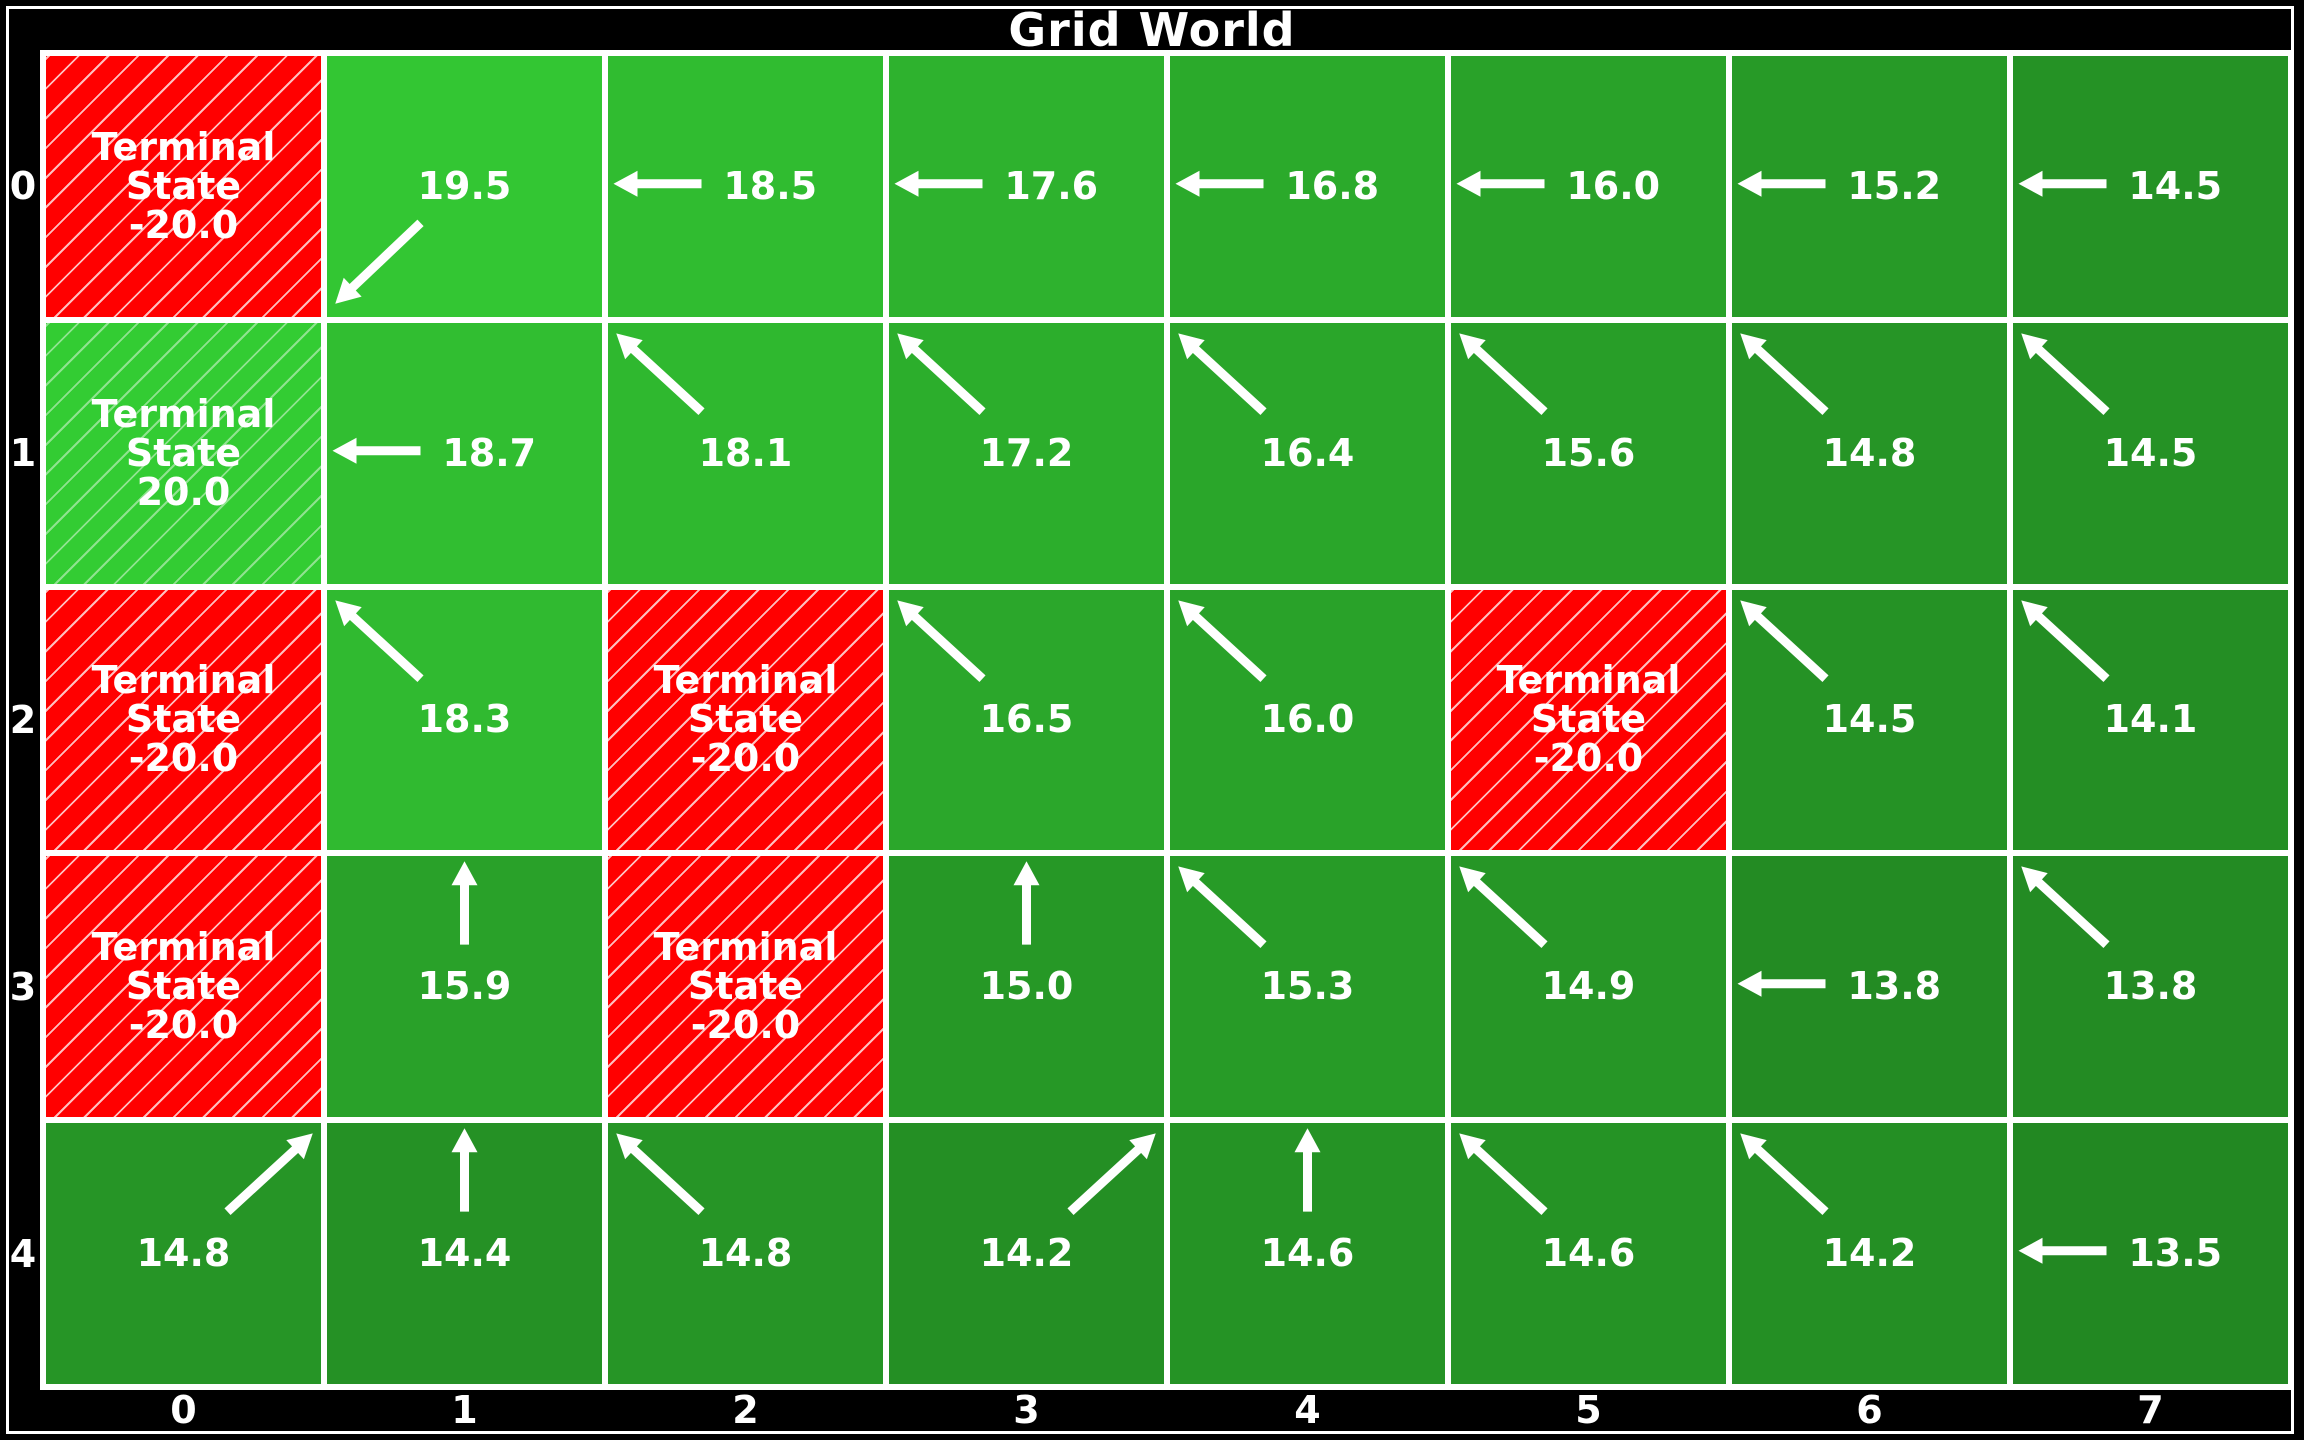  What do you see at coordinates (464, 1410) in the screenshot?
I see `x-tick-label: 1` at bounding box center [464, 1410].